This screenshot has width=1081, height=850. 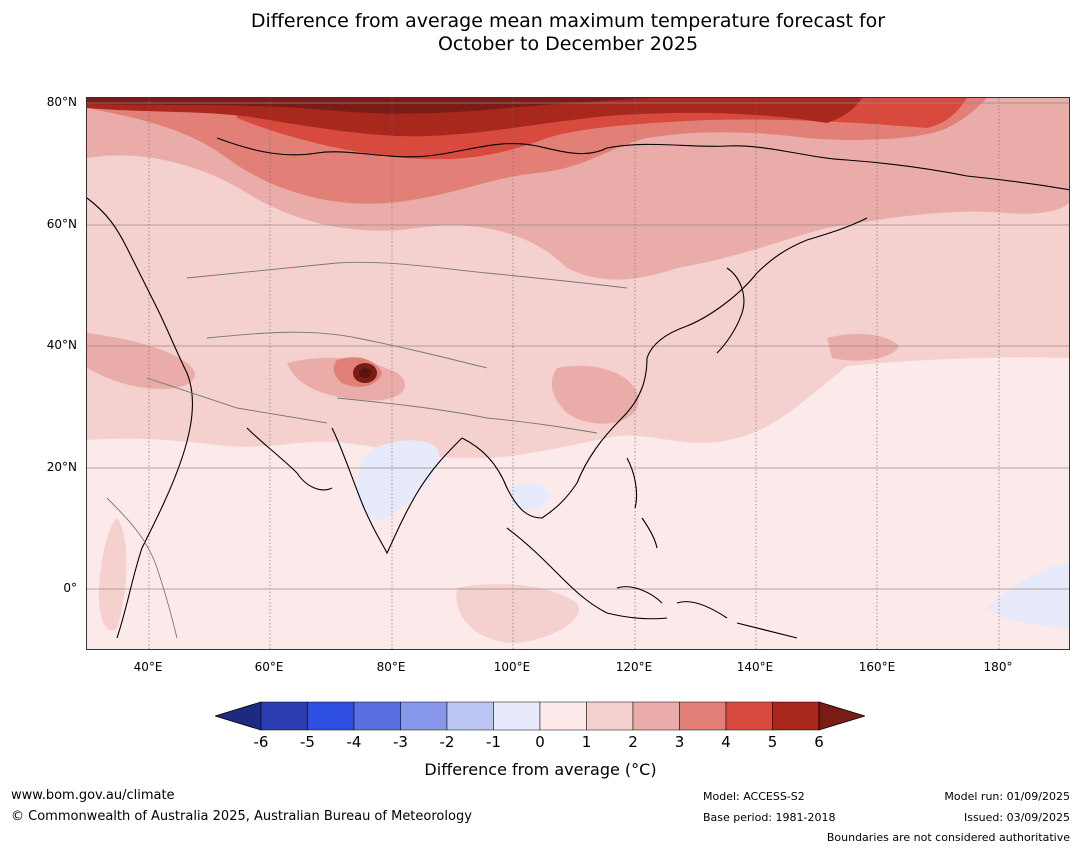 What do you see at coordinates (1028, 595) in the screenshot?
I see `anomaly-region-minus-1-to-0-pacific` at bounding box center [1028, 595].